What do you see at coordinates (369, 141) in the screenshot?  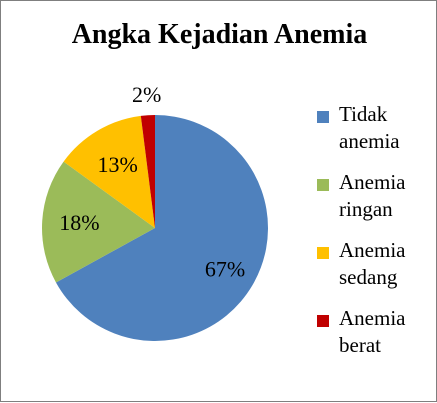 I see `legend-label-line-2: anemia` at bounding box center [369, 141].